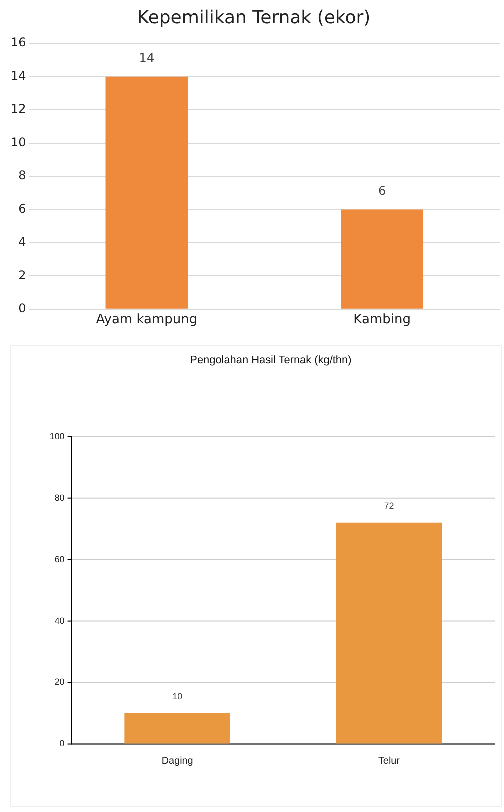 This screenshot has height=812, width=504. I want to click on data-label: 10, so click(177, 697).